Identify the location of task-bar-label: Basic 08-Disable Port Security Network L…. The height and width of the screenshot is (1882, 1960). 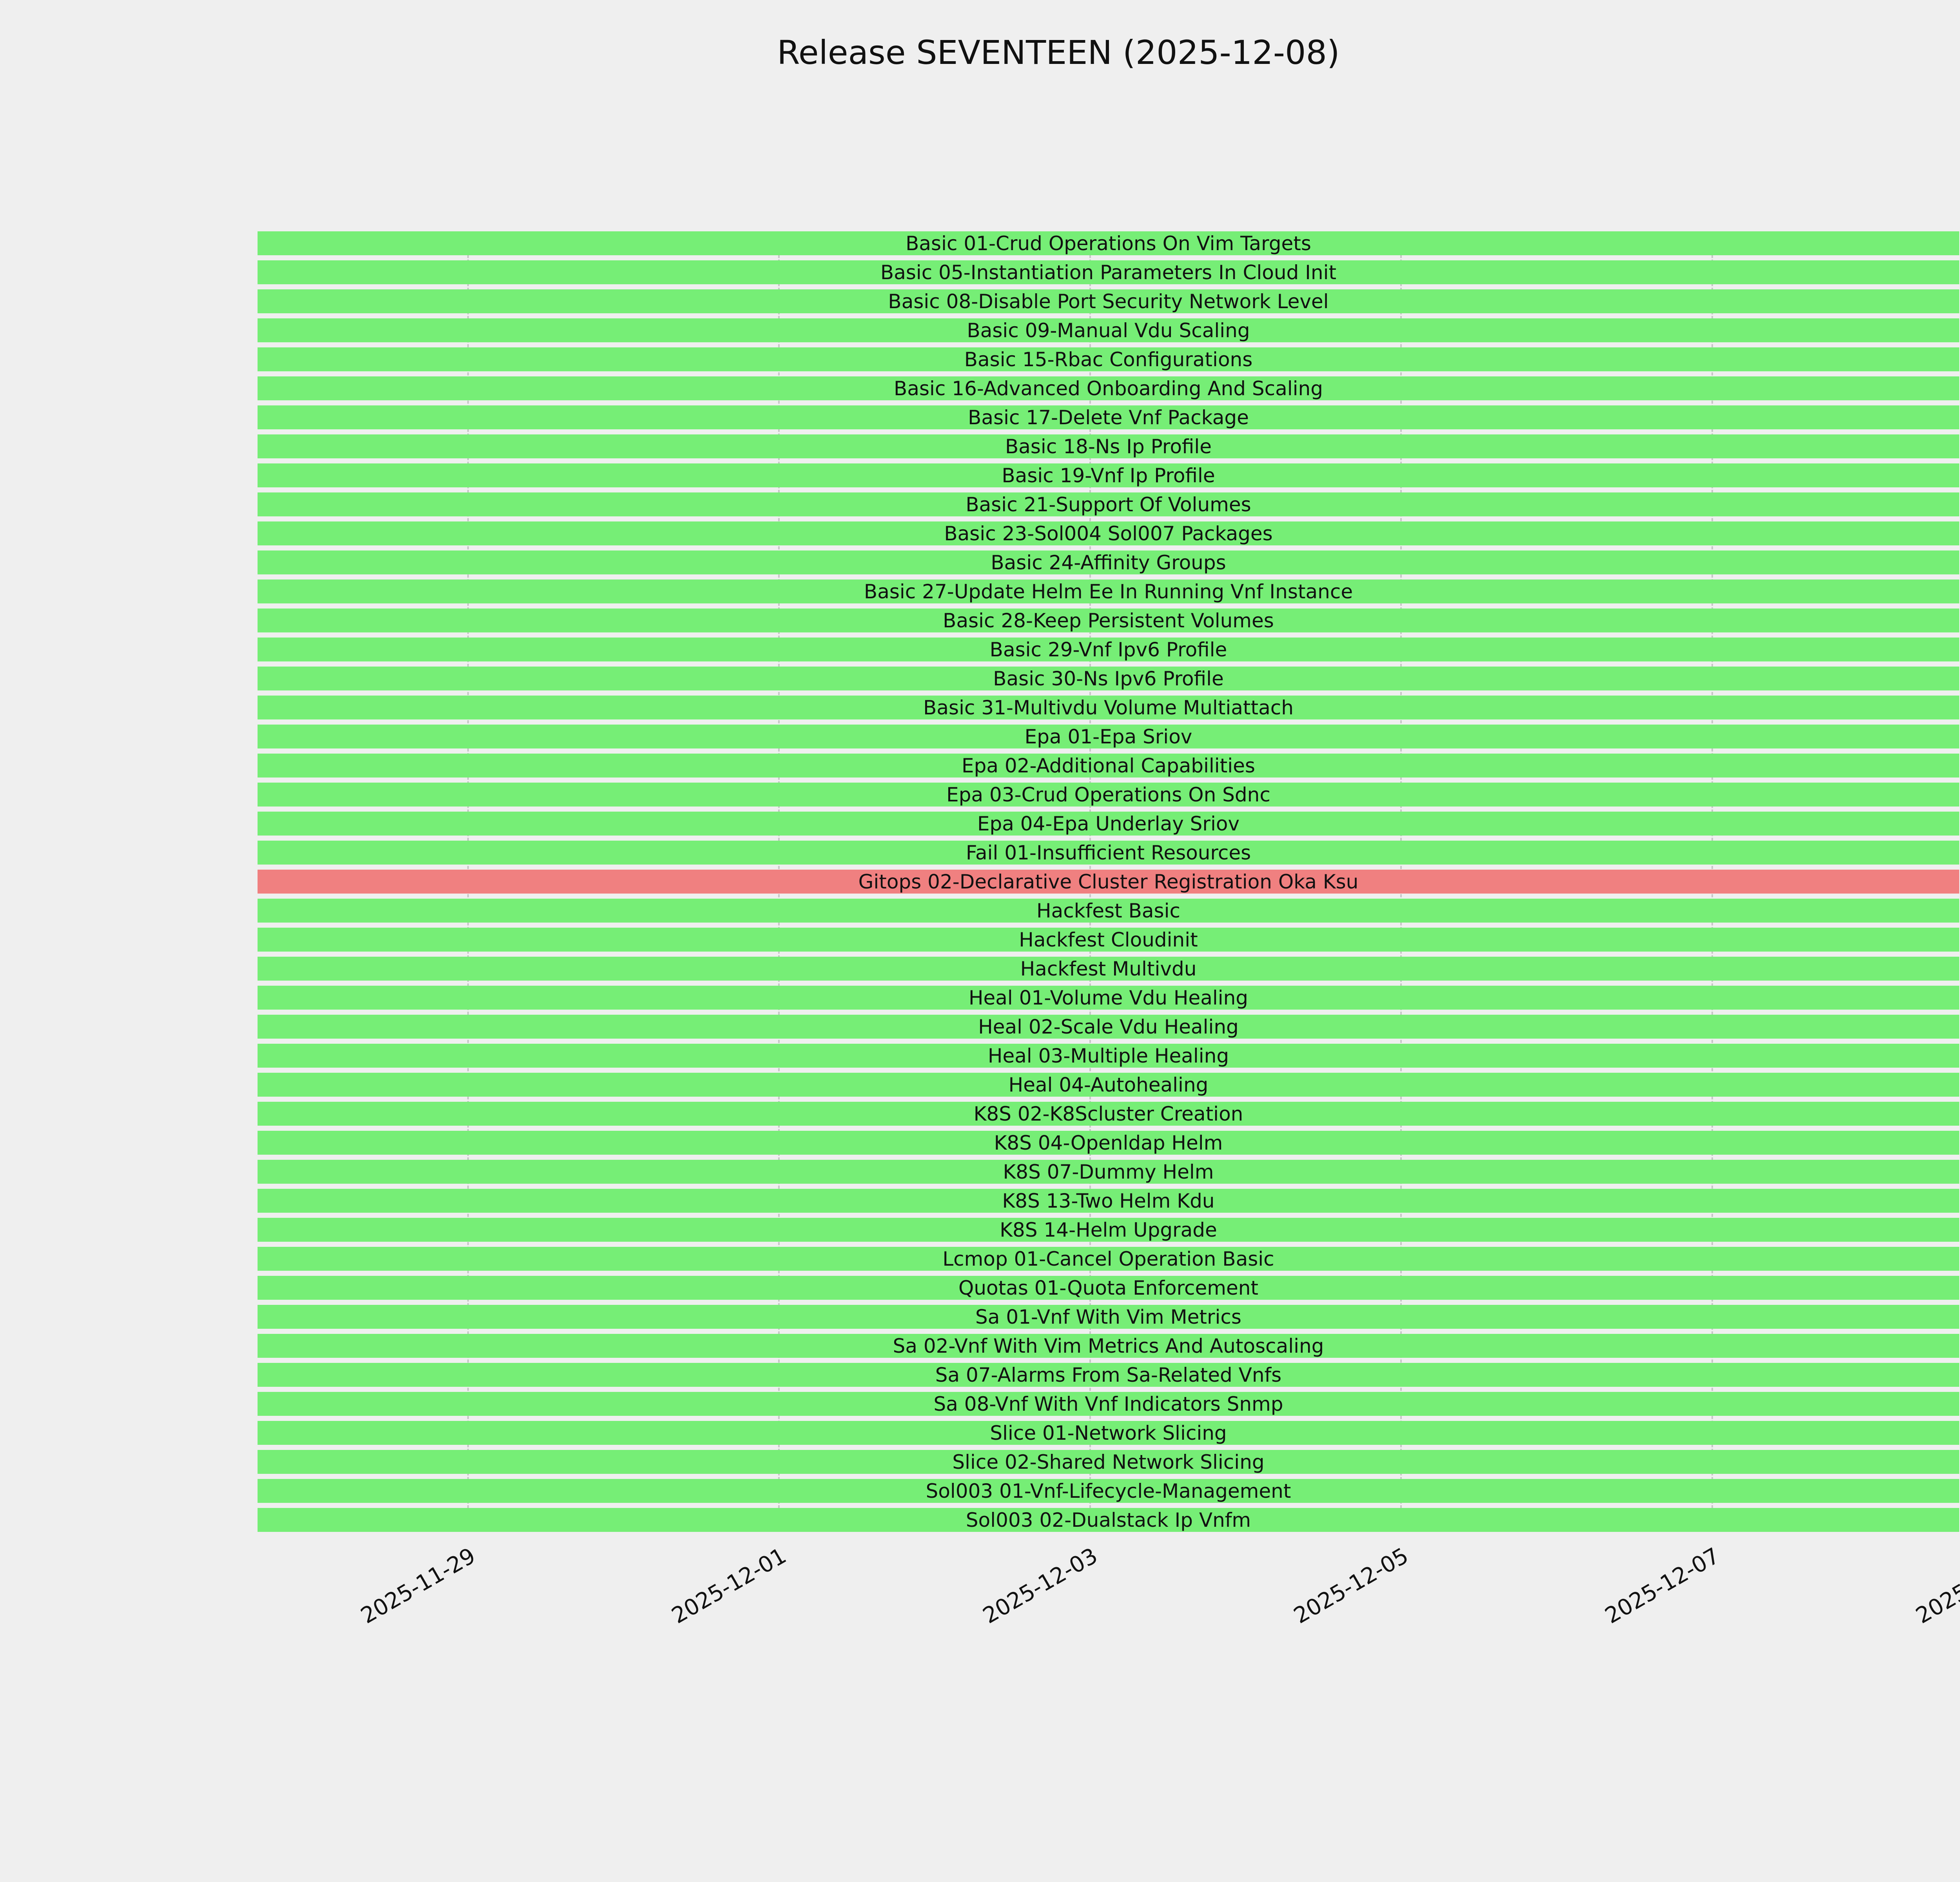
(1108, 301).